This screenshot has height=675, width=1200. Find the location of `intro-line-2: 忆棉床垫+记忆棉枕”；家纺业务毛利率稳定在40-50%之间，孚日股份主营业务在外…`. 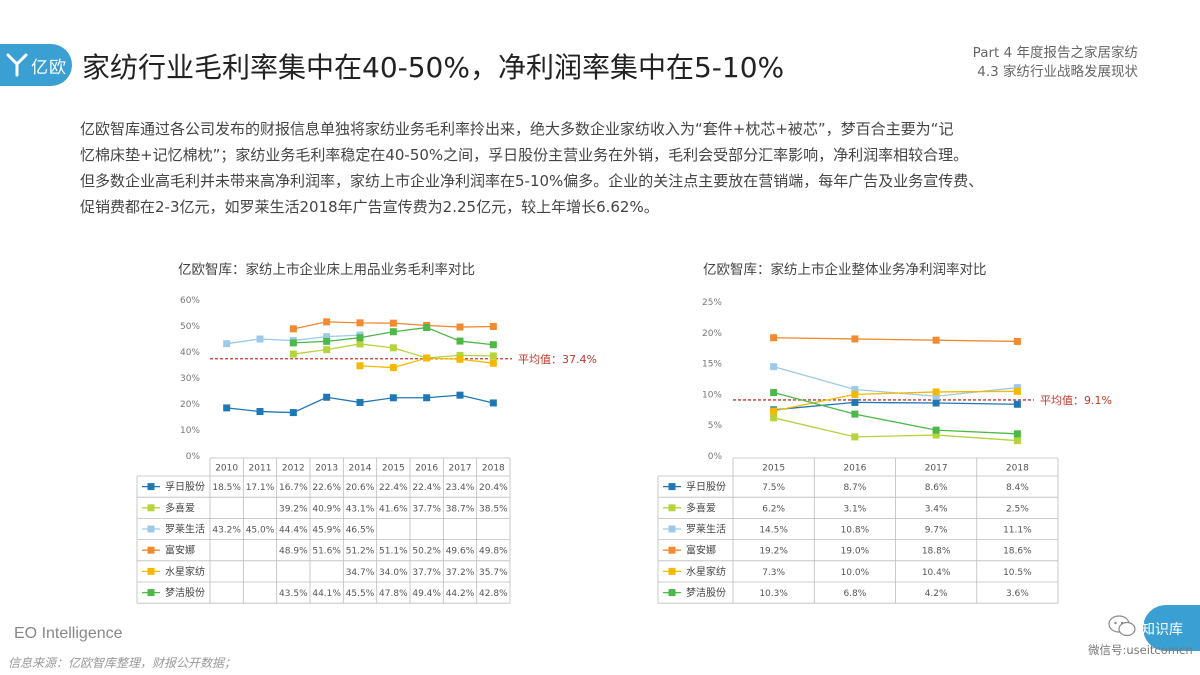

intro-line-2: 忆棉床垫+记忆棉枕”；家纺业务毛利率稳定在40-50%之间，孚日股份主营业务在外… is located at coordinates (524, 155).